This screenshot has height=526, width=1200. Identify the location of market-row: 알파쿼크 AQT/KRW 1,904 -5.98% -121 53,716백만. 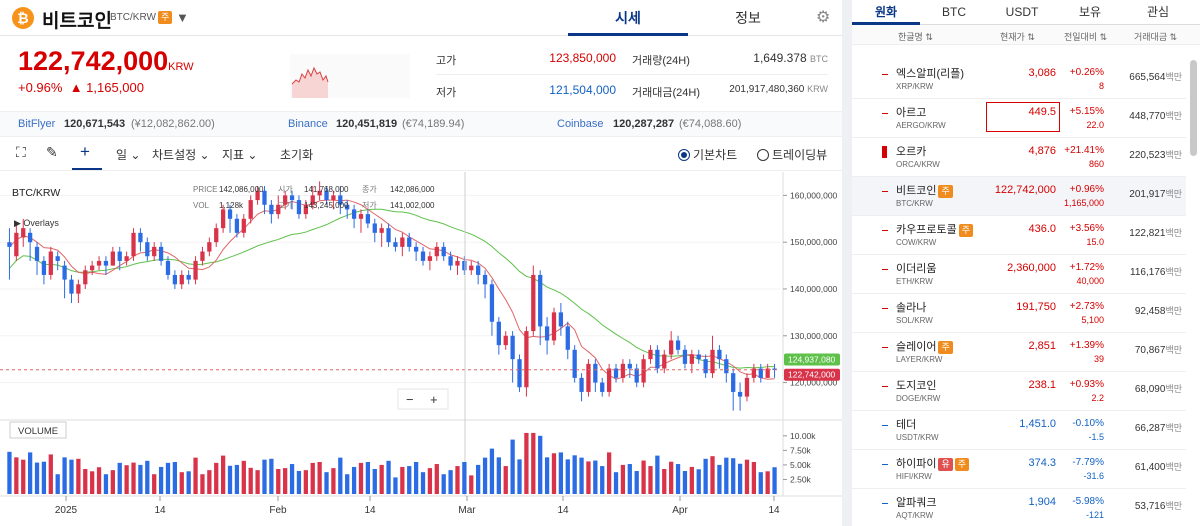
(1019, 507).